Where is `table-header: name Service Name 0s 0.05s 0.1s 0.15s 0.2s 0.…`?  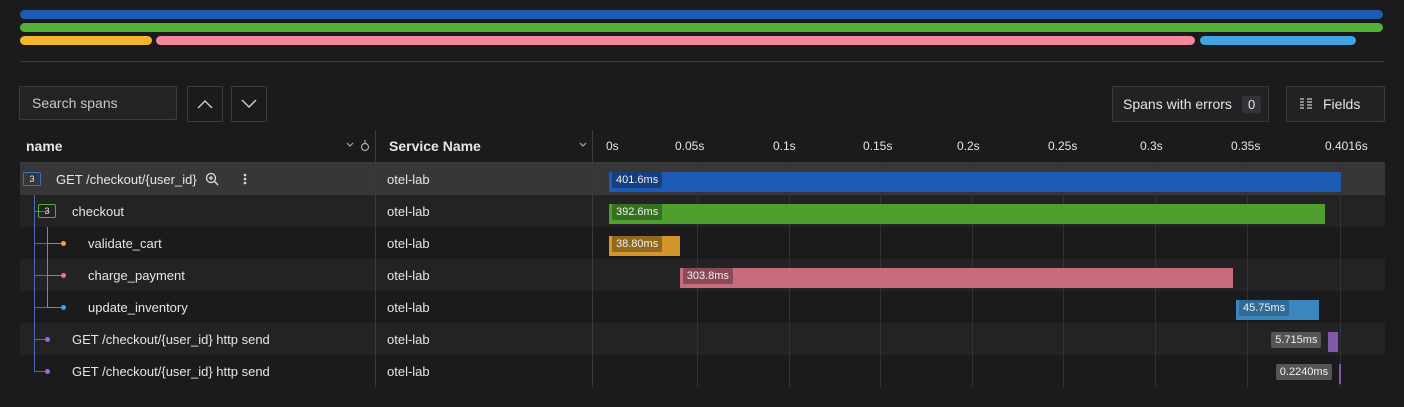 table-header: name Service Name 0s 0.05s 0.1s 0.15s 0.2s 0.… is located at coordinates (702, 146).